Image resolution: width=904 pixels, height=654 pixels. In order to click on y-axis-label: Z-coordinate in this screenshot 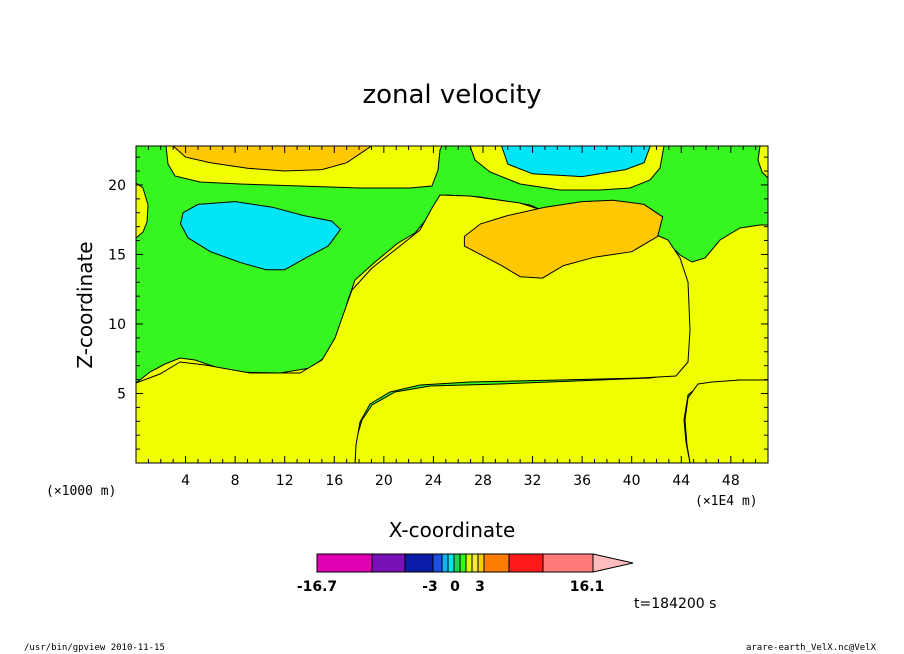, I will do `click(85, 304)`.